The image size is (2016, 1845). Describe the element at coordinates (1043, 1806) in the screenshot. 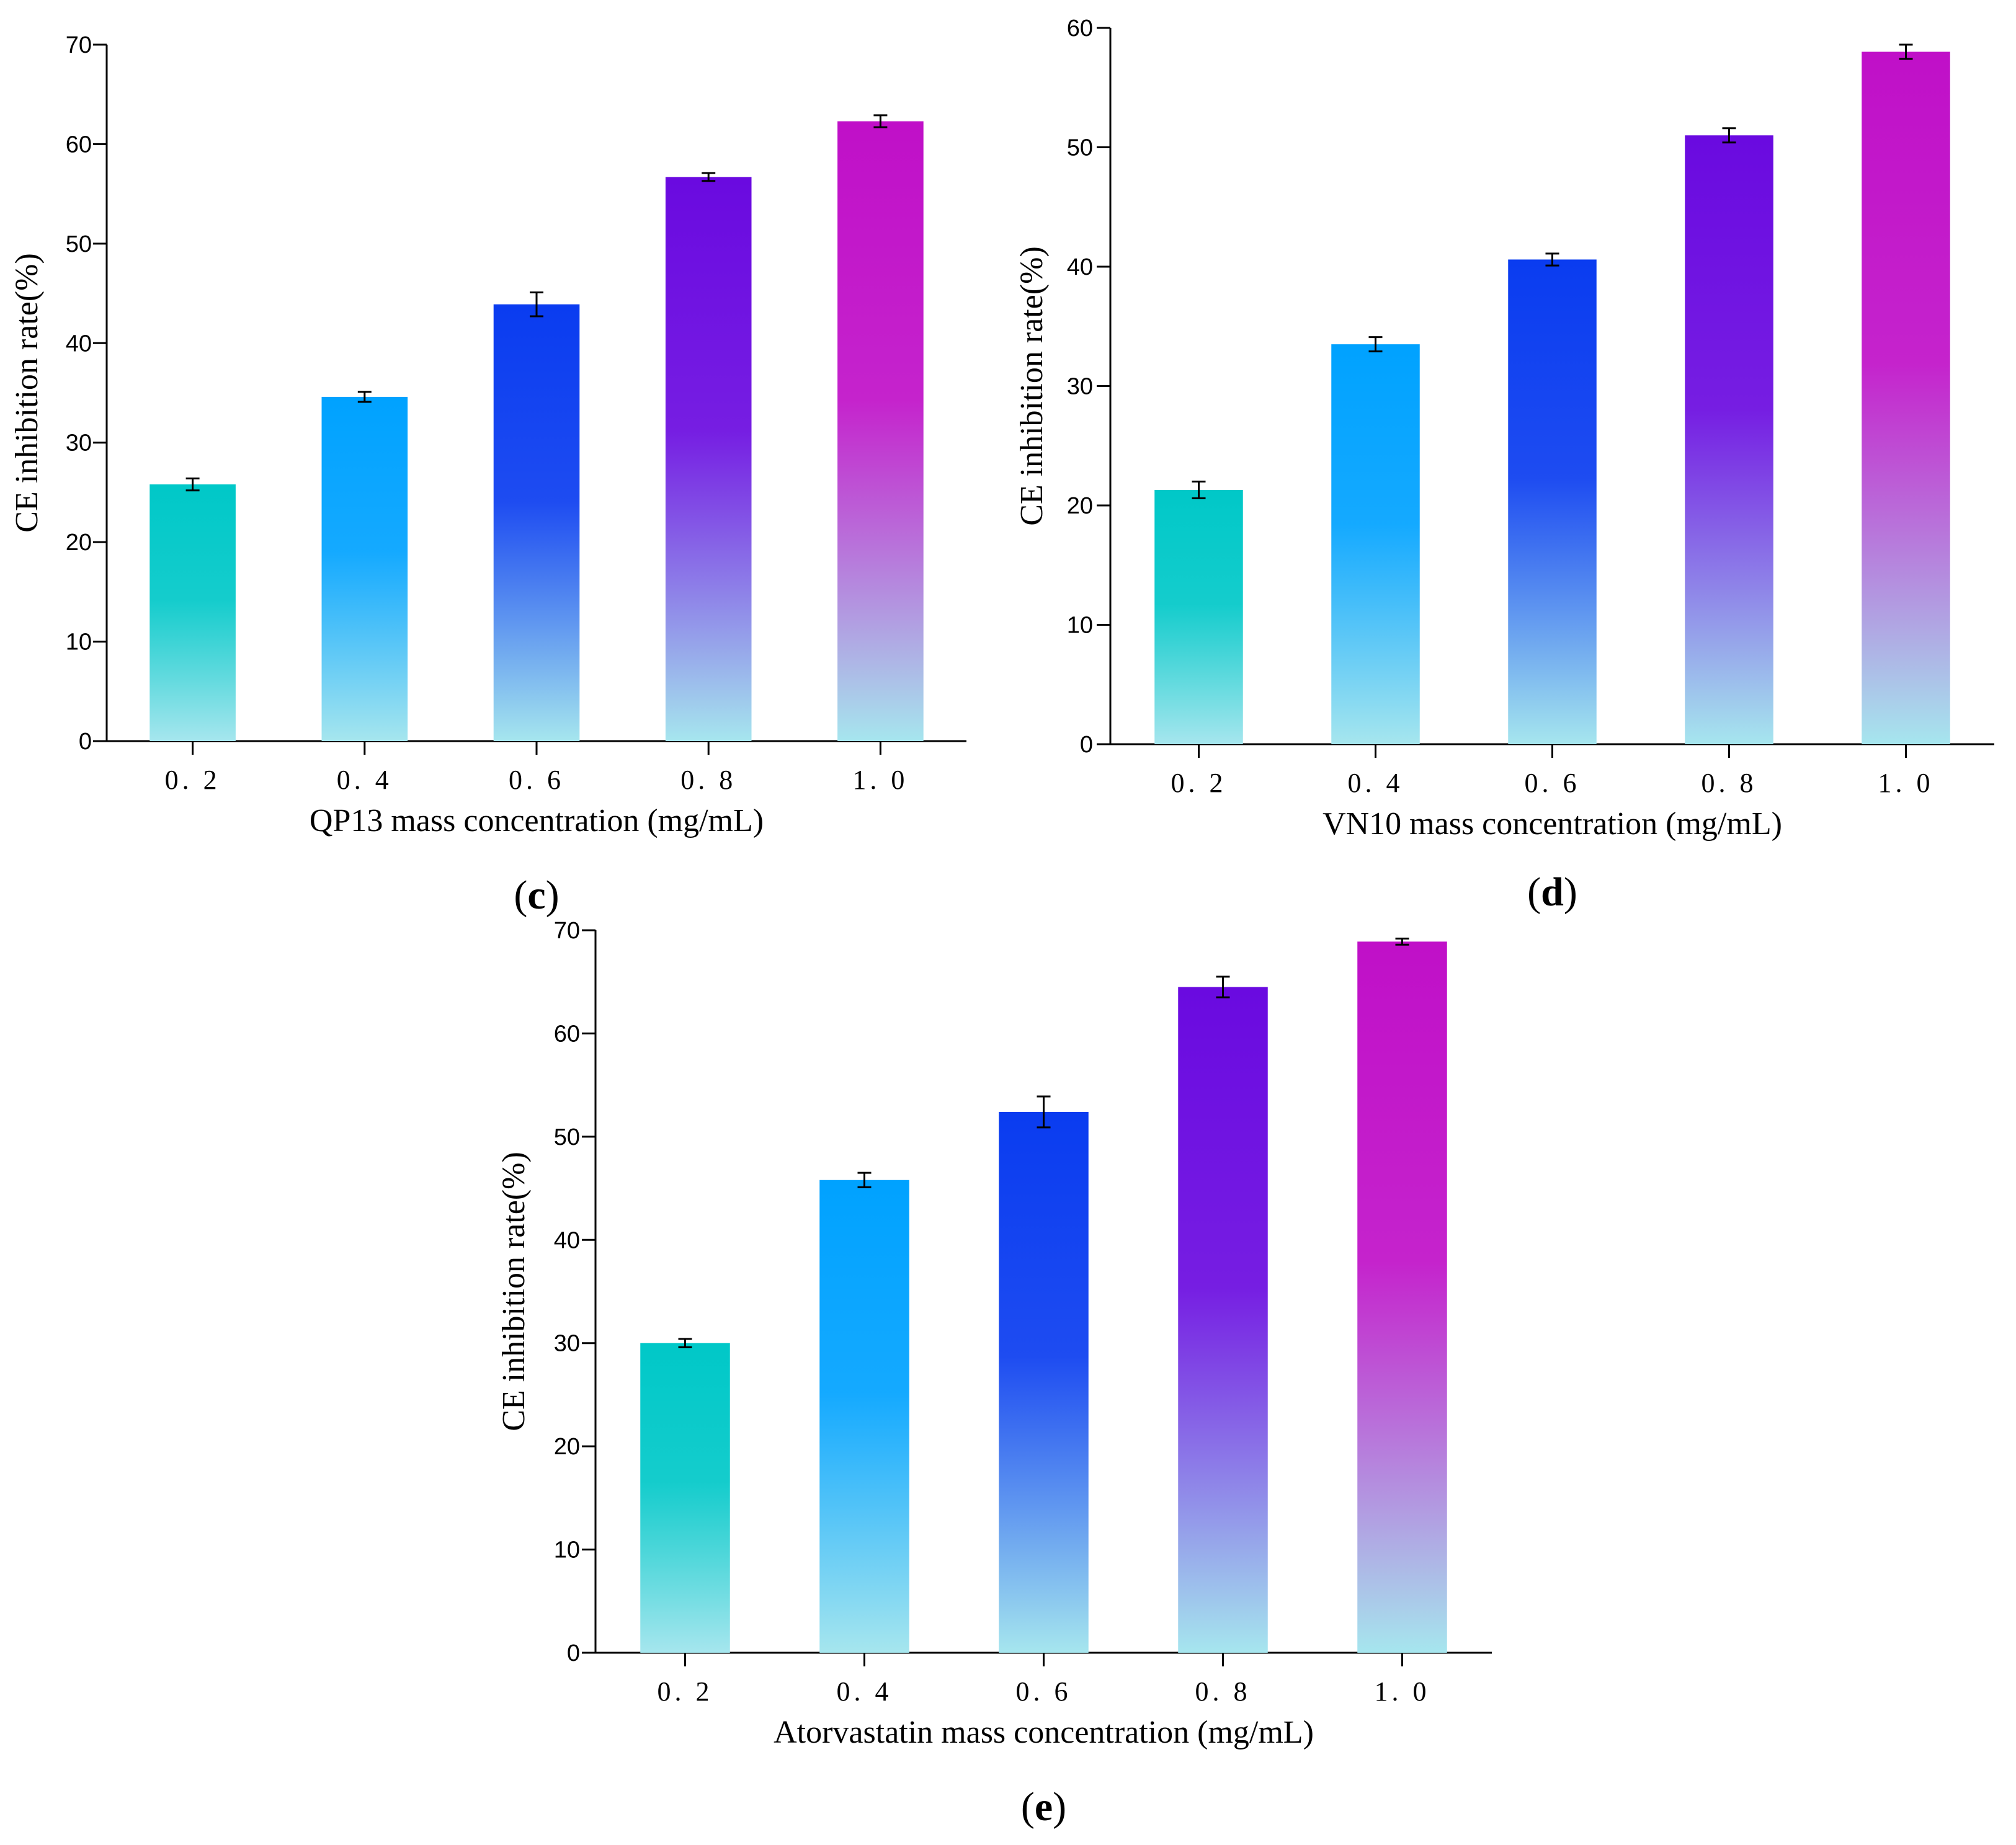

I see `panel-label: (e)` at that location.